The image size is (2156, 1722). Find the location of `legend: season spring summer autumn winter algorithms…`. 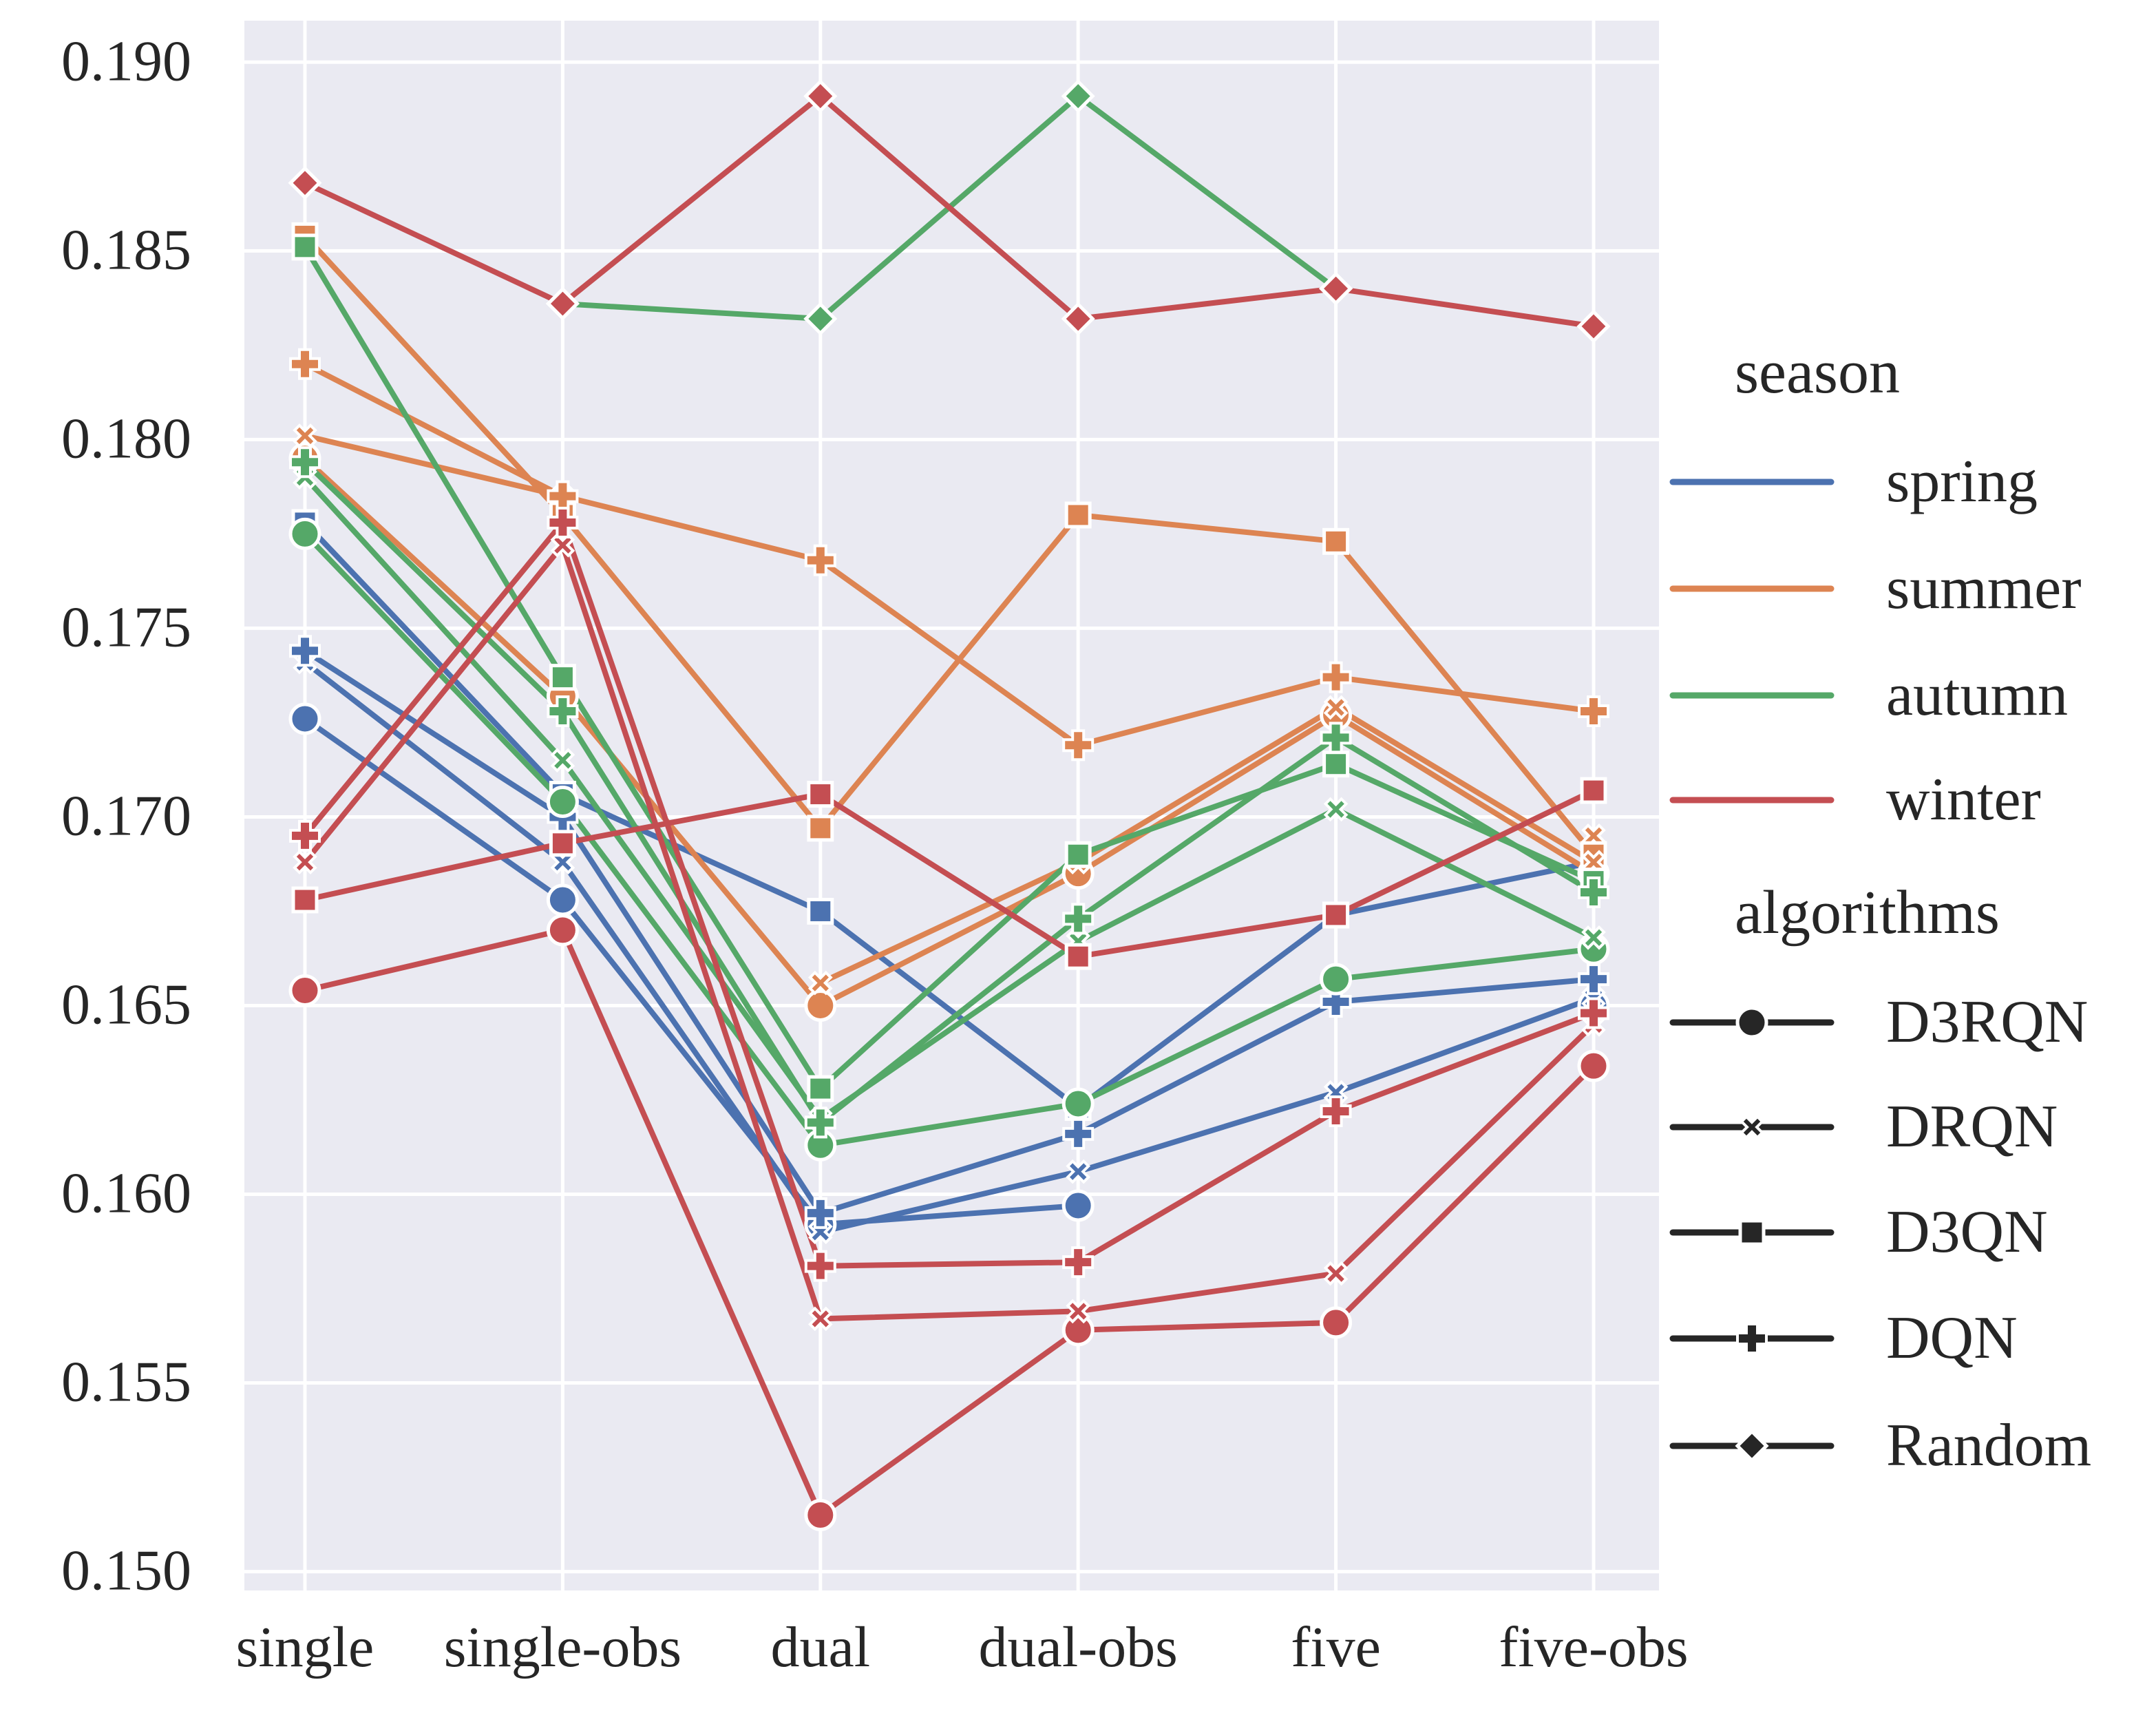

legend: season spring summer autumn winter algorithms… is located at coordinates (1880, 908).